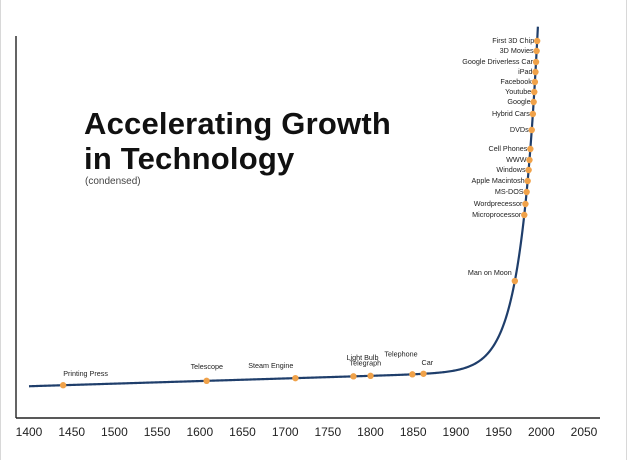  I want to click on x-tick-label: 1550, so click(157, 432).